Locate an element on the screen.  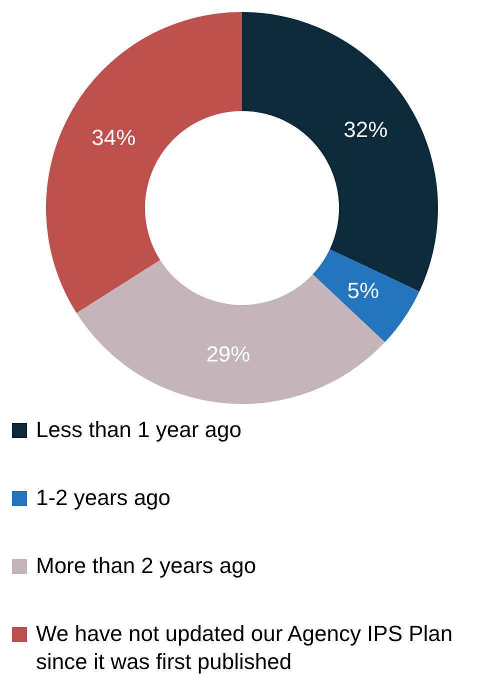
data-label: 34% is located at coordinates (114, 137).